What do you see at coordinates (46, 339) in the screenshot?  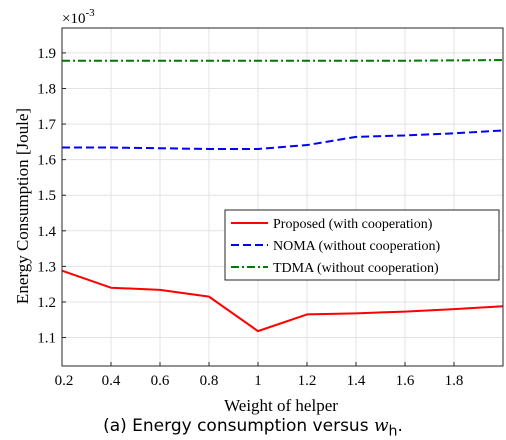 I see `y-tick-label: 1.1` at bounding box center [46, 339].